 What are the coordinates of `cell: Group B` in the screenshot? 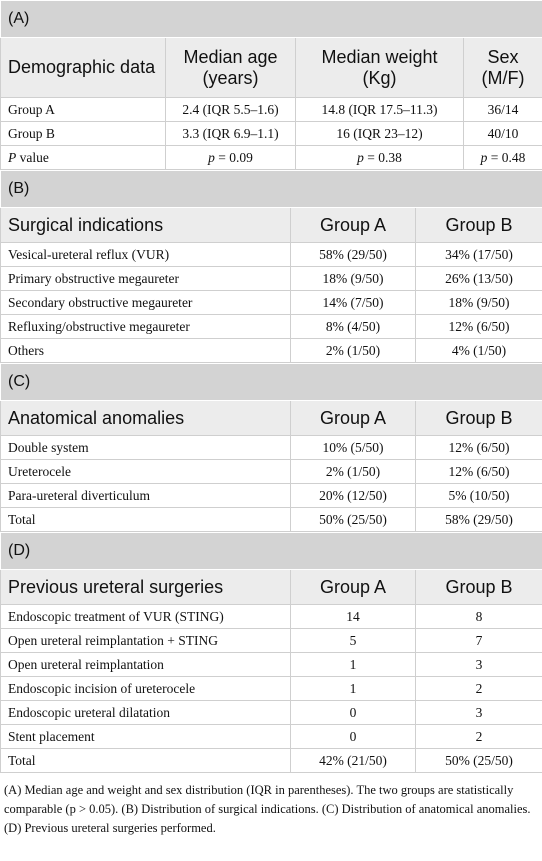 It's located at (83, 133).